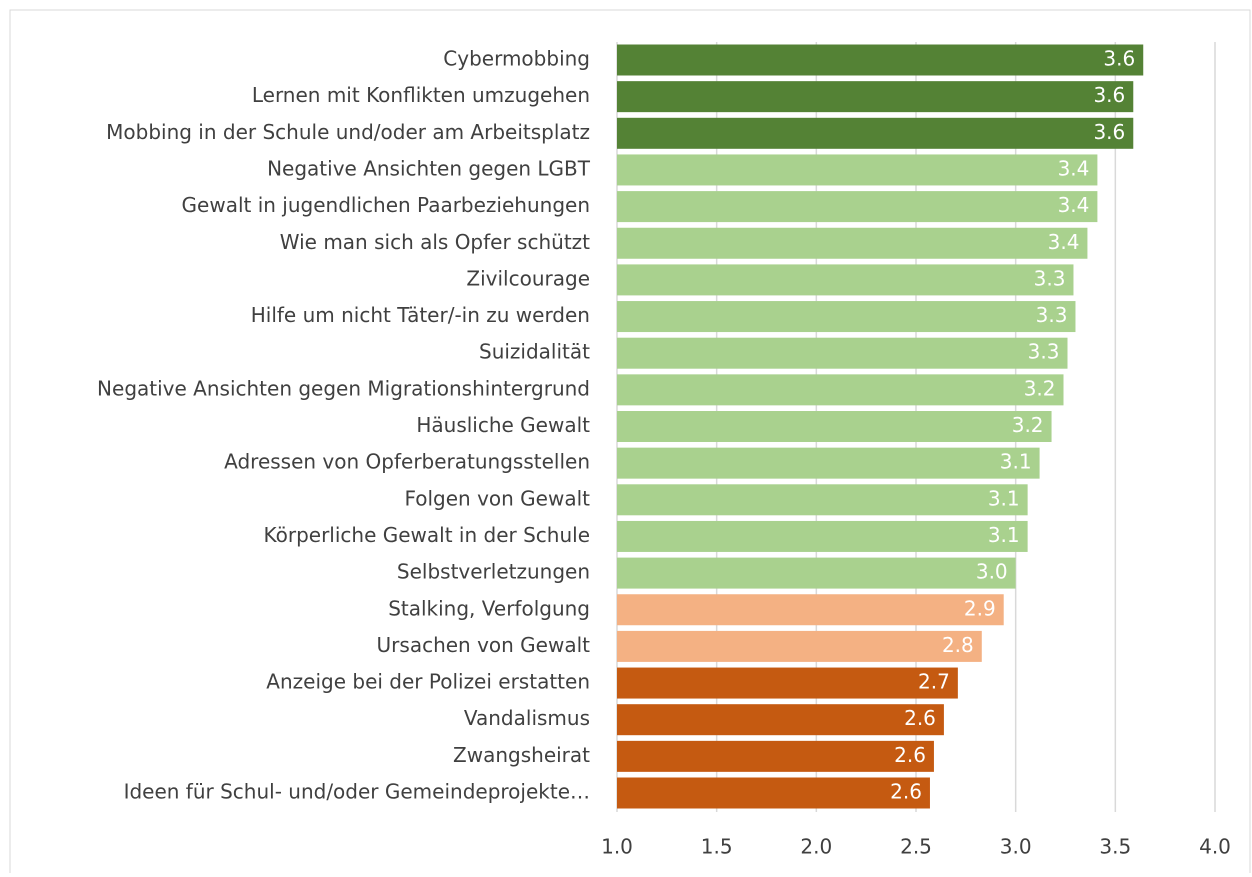 The width and height of the screenshot is (1252, 877). Describe the element at coordinates (528, 278) in the screenshot. I see `y-tick-label: Zivilcourage` at that location.